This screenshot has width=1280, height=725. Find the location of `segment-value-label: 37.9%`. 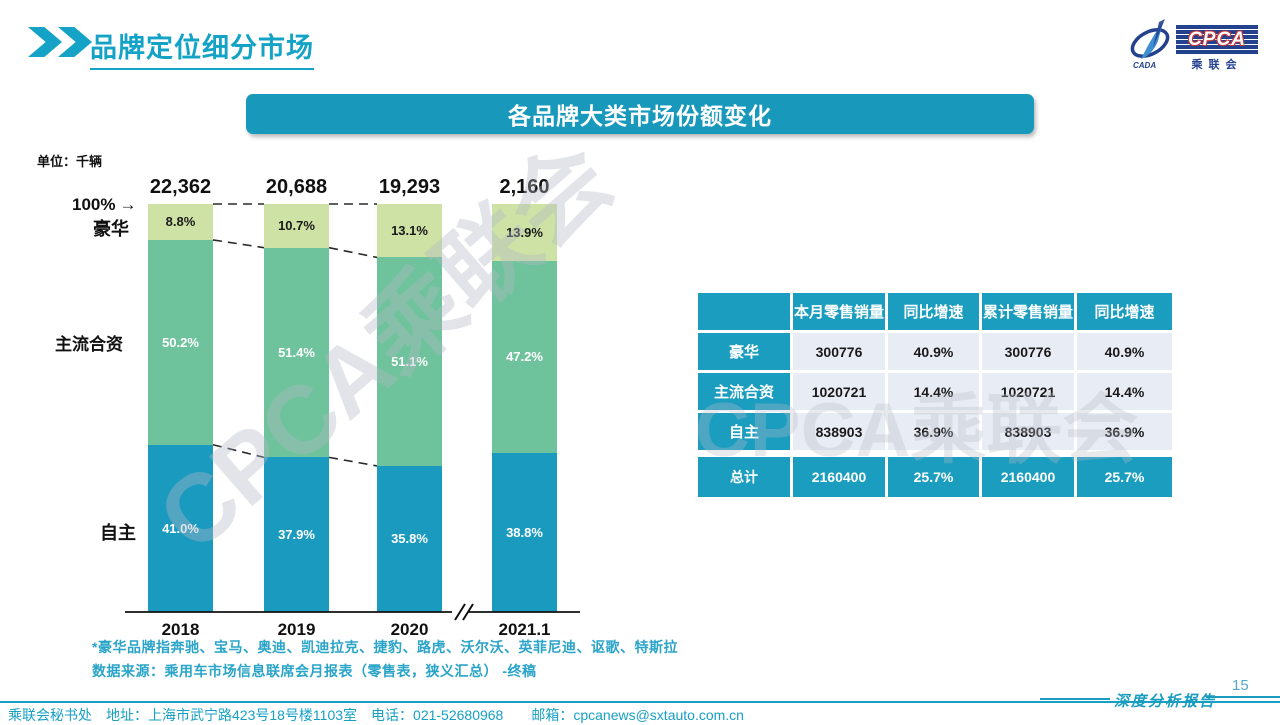

segment-value-label: 37.9% is located at coordinates (296, 535).